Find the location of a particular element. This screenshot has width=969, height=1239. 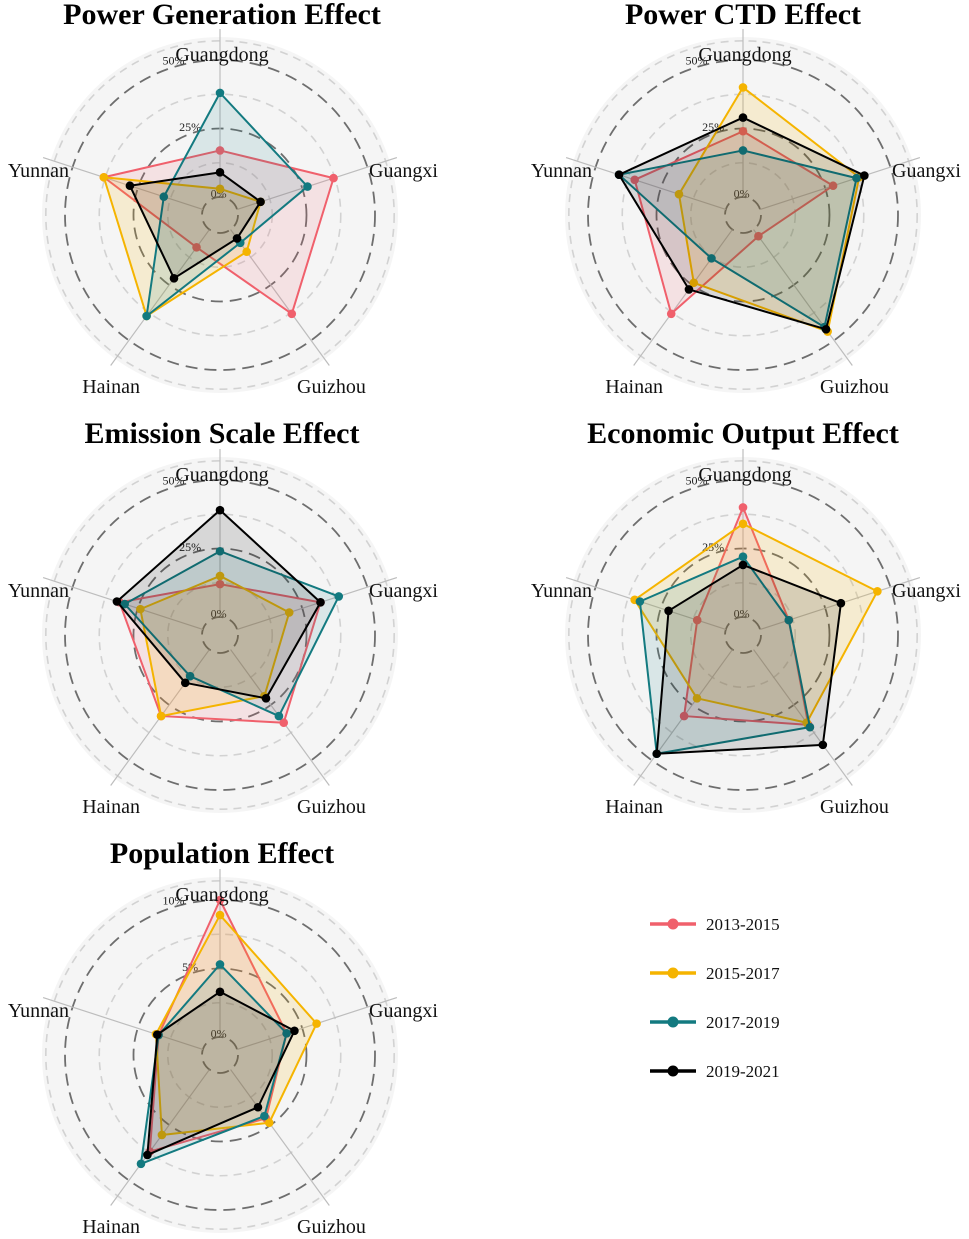

legend-label: 2019-2021 is located at coordinates (743, 1071).